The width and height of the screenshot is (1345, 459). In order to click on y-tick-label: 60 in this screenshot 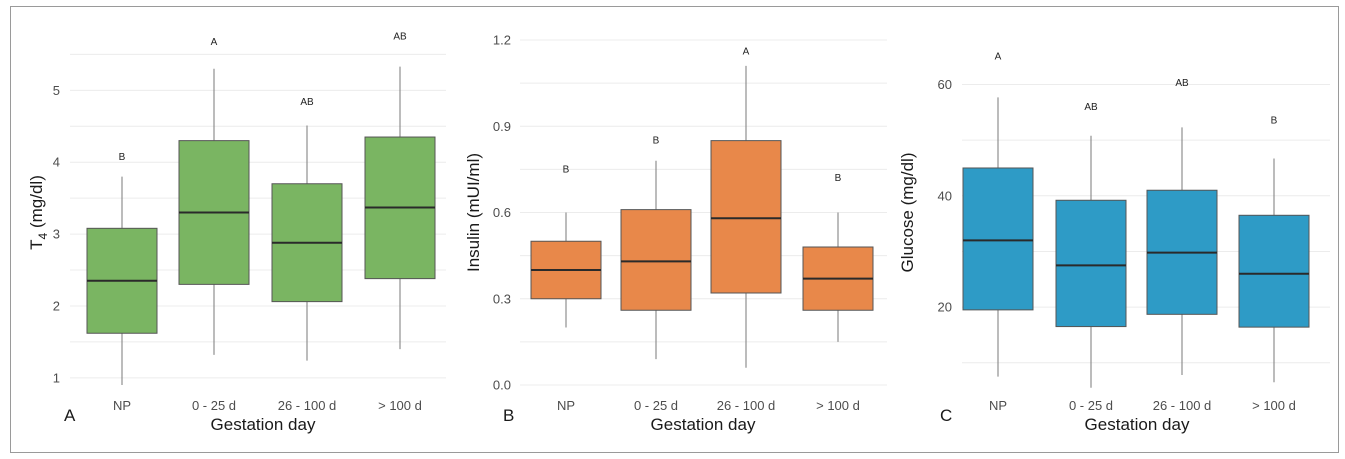, I will do `click(945, 84)`.